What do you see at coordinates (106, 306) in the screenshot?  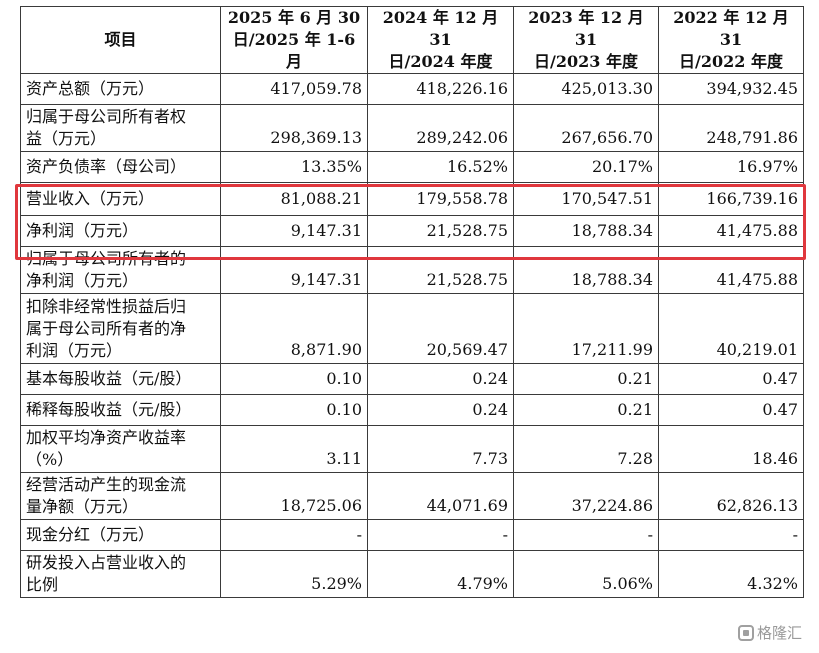 I see `row-label-line: 扣除非经常性损益后归` at bounding box center [106, 306].